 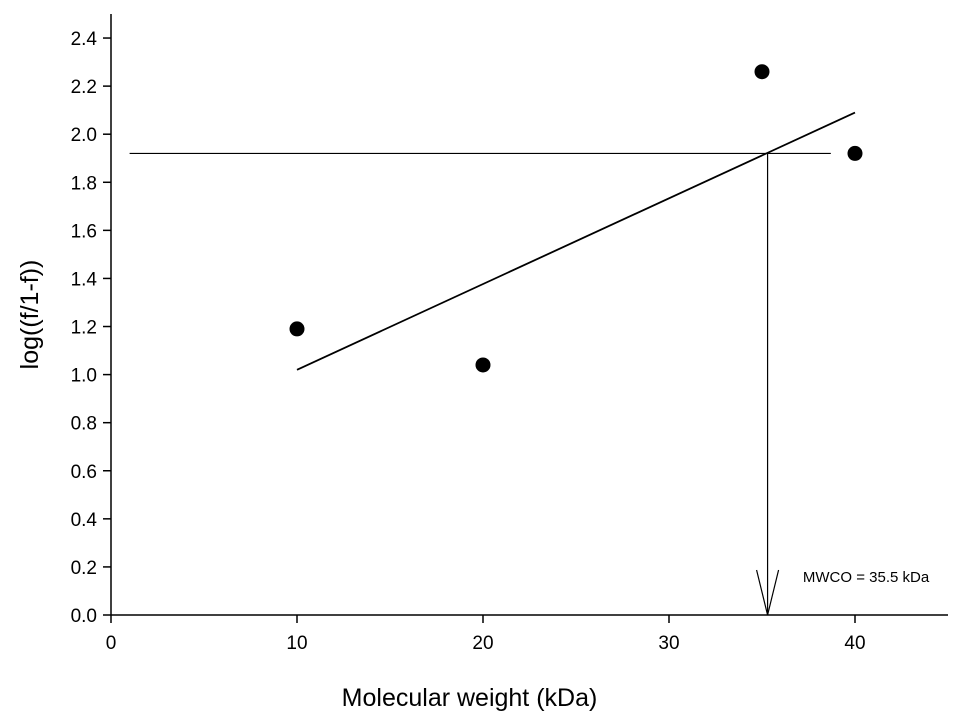 I want to click on y-tick-label: 0.8, so click(x=84, y=424).